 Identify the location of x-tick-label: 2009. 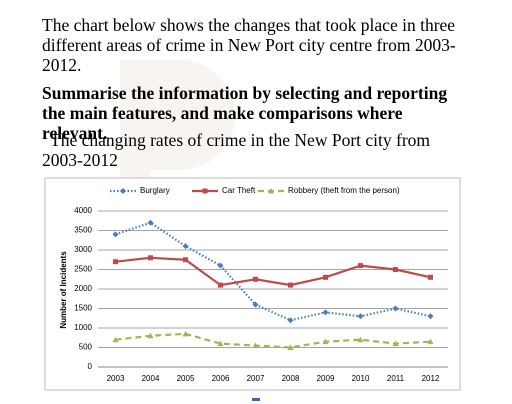
(326, 378).